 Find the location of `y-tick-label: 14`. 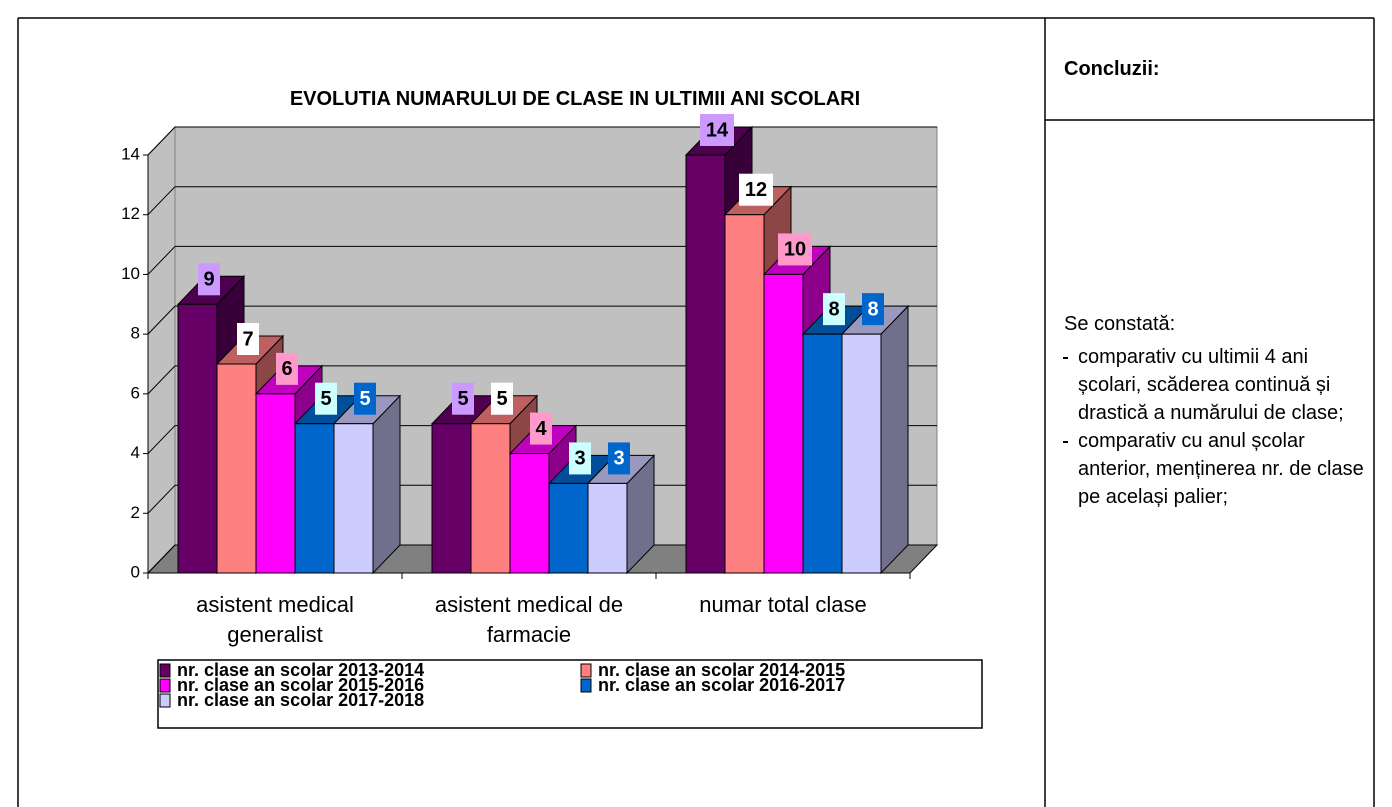

y-tick-label: 14 is located at coordinates (130, 153).